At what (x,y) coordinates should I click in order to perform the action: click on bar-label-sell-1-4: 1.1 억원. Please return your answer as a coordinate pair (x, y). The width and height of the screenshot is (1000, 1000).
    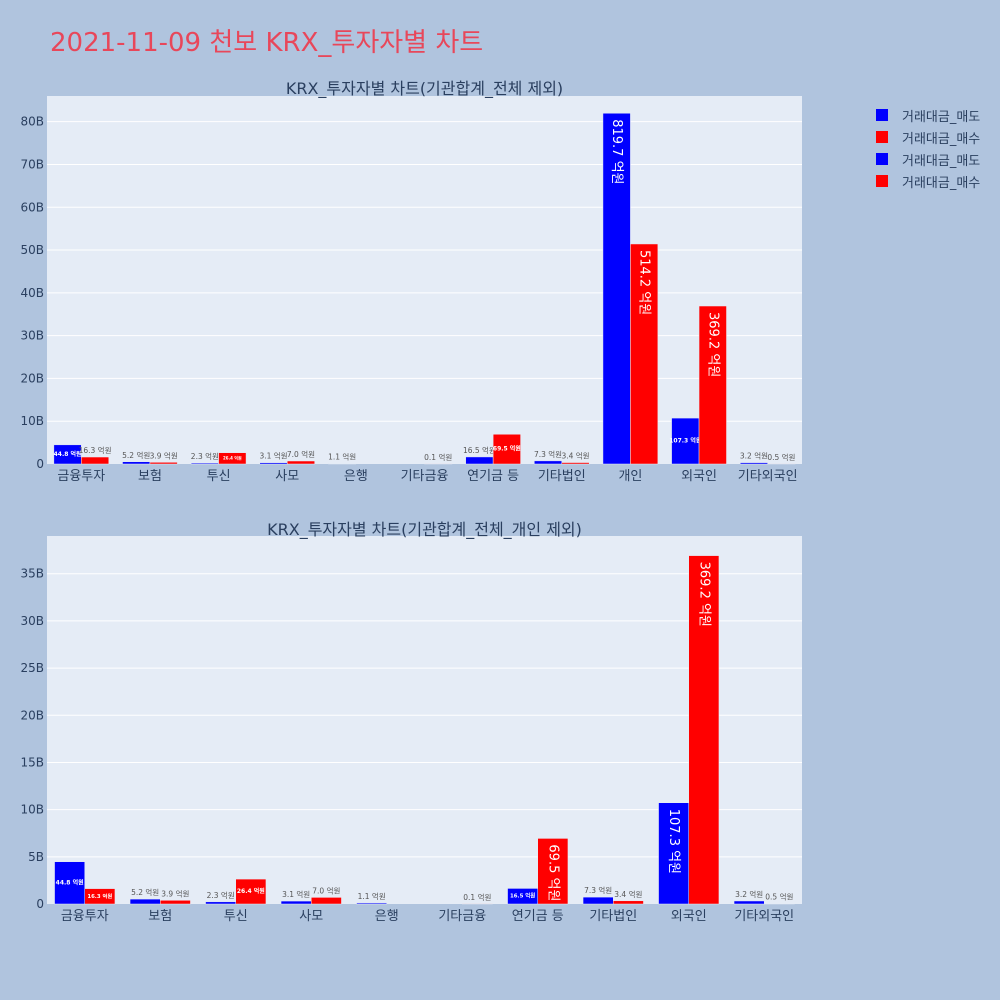
    Looking at the image, I should click on (372, 896).